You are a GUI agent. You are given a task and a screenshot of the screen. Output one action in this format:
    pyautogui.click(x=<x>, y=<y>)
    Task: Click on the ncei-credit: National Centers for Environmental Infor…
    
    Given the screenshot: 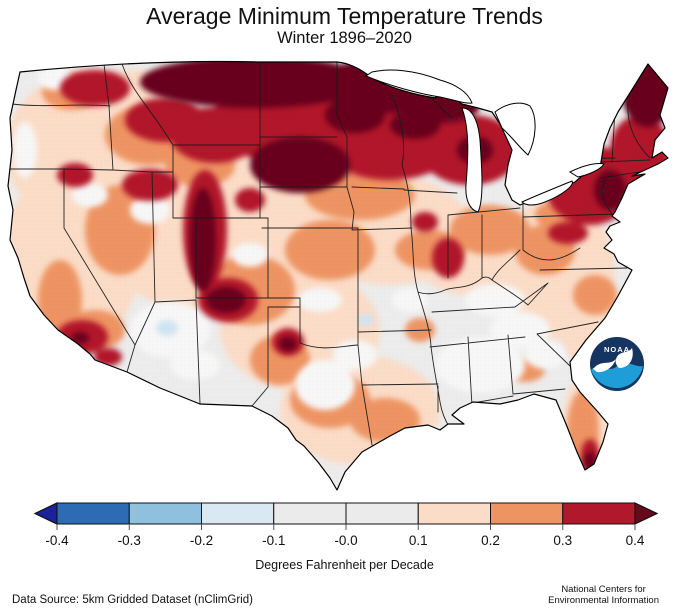 What is the action you would take?
    pyautogui.click(x=603, y=595)
    